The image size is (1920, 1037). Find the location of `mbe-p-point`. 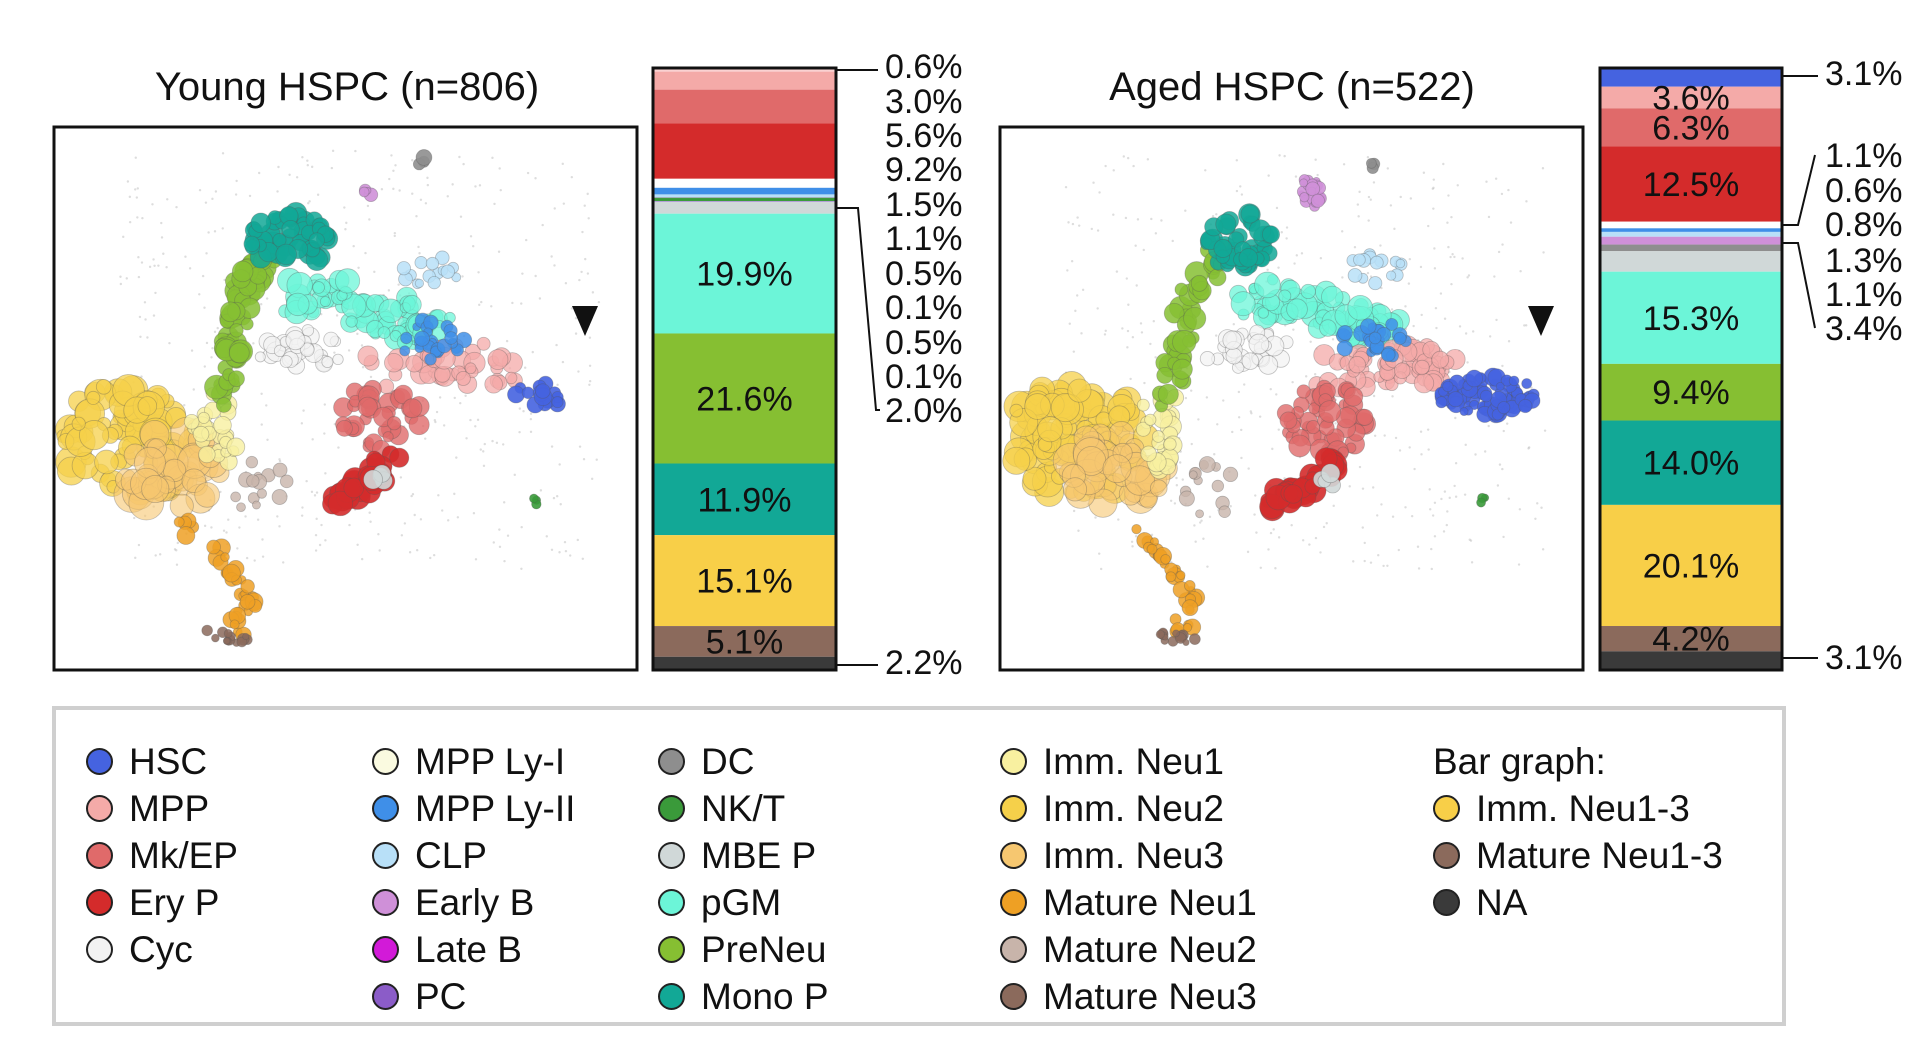

mbe-p-point is located at coordinates (373, 479).